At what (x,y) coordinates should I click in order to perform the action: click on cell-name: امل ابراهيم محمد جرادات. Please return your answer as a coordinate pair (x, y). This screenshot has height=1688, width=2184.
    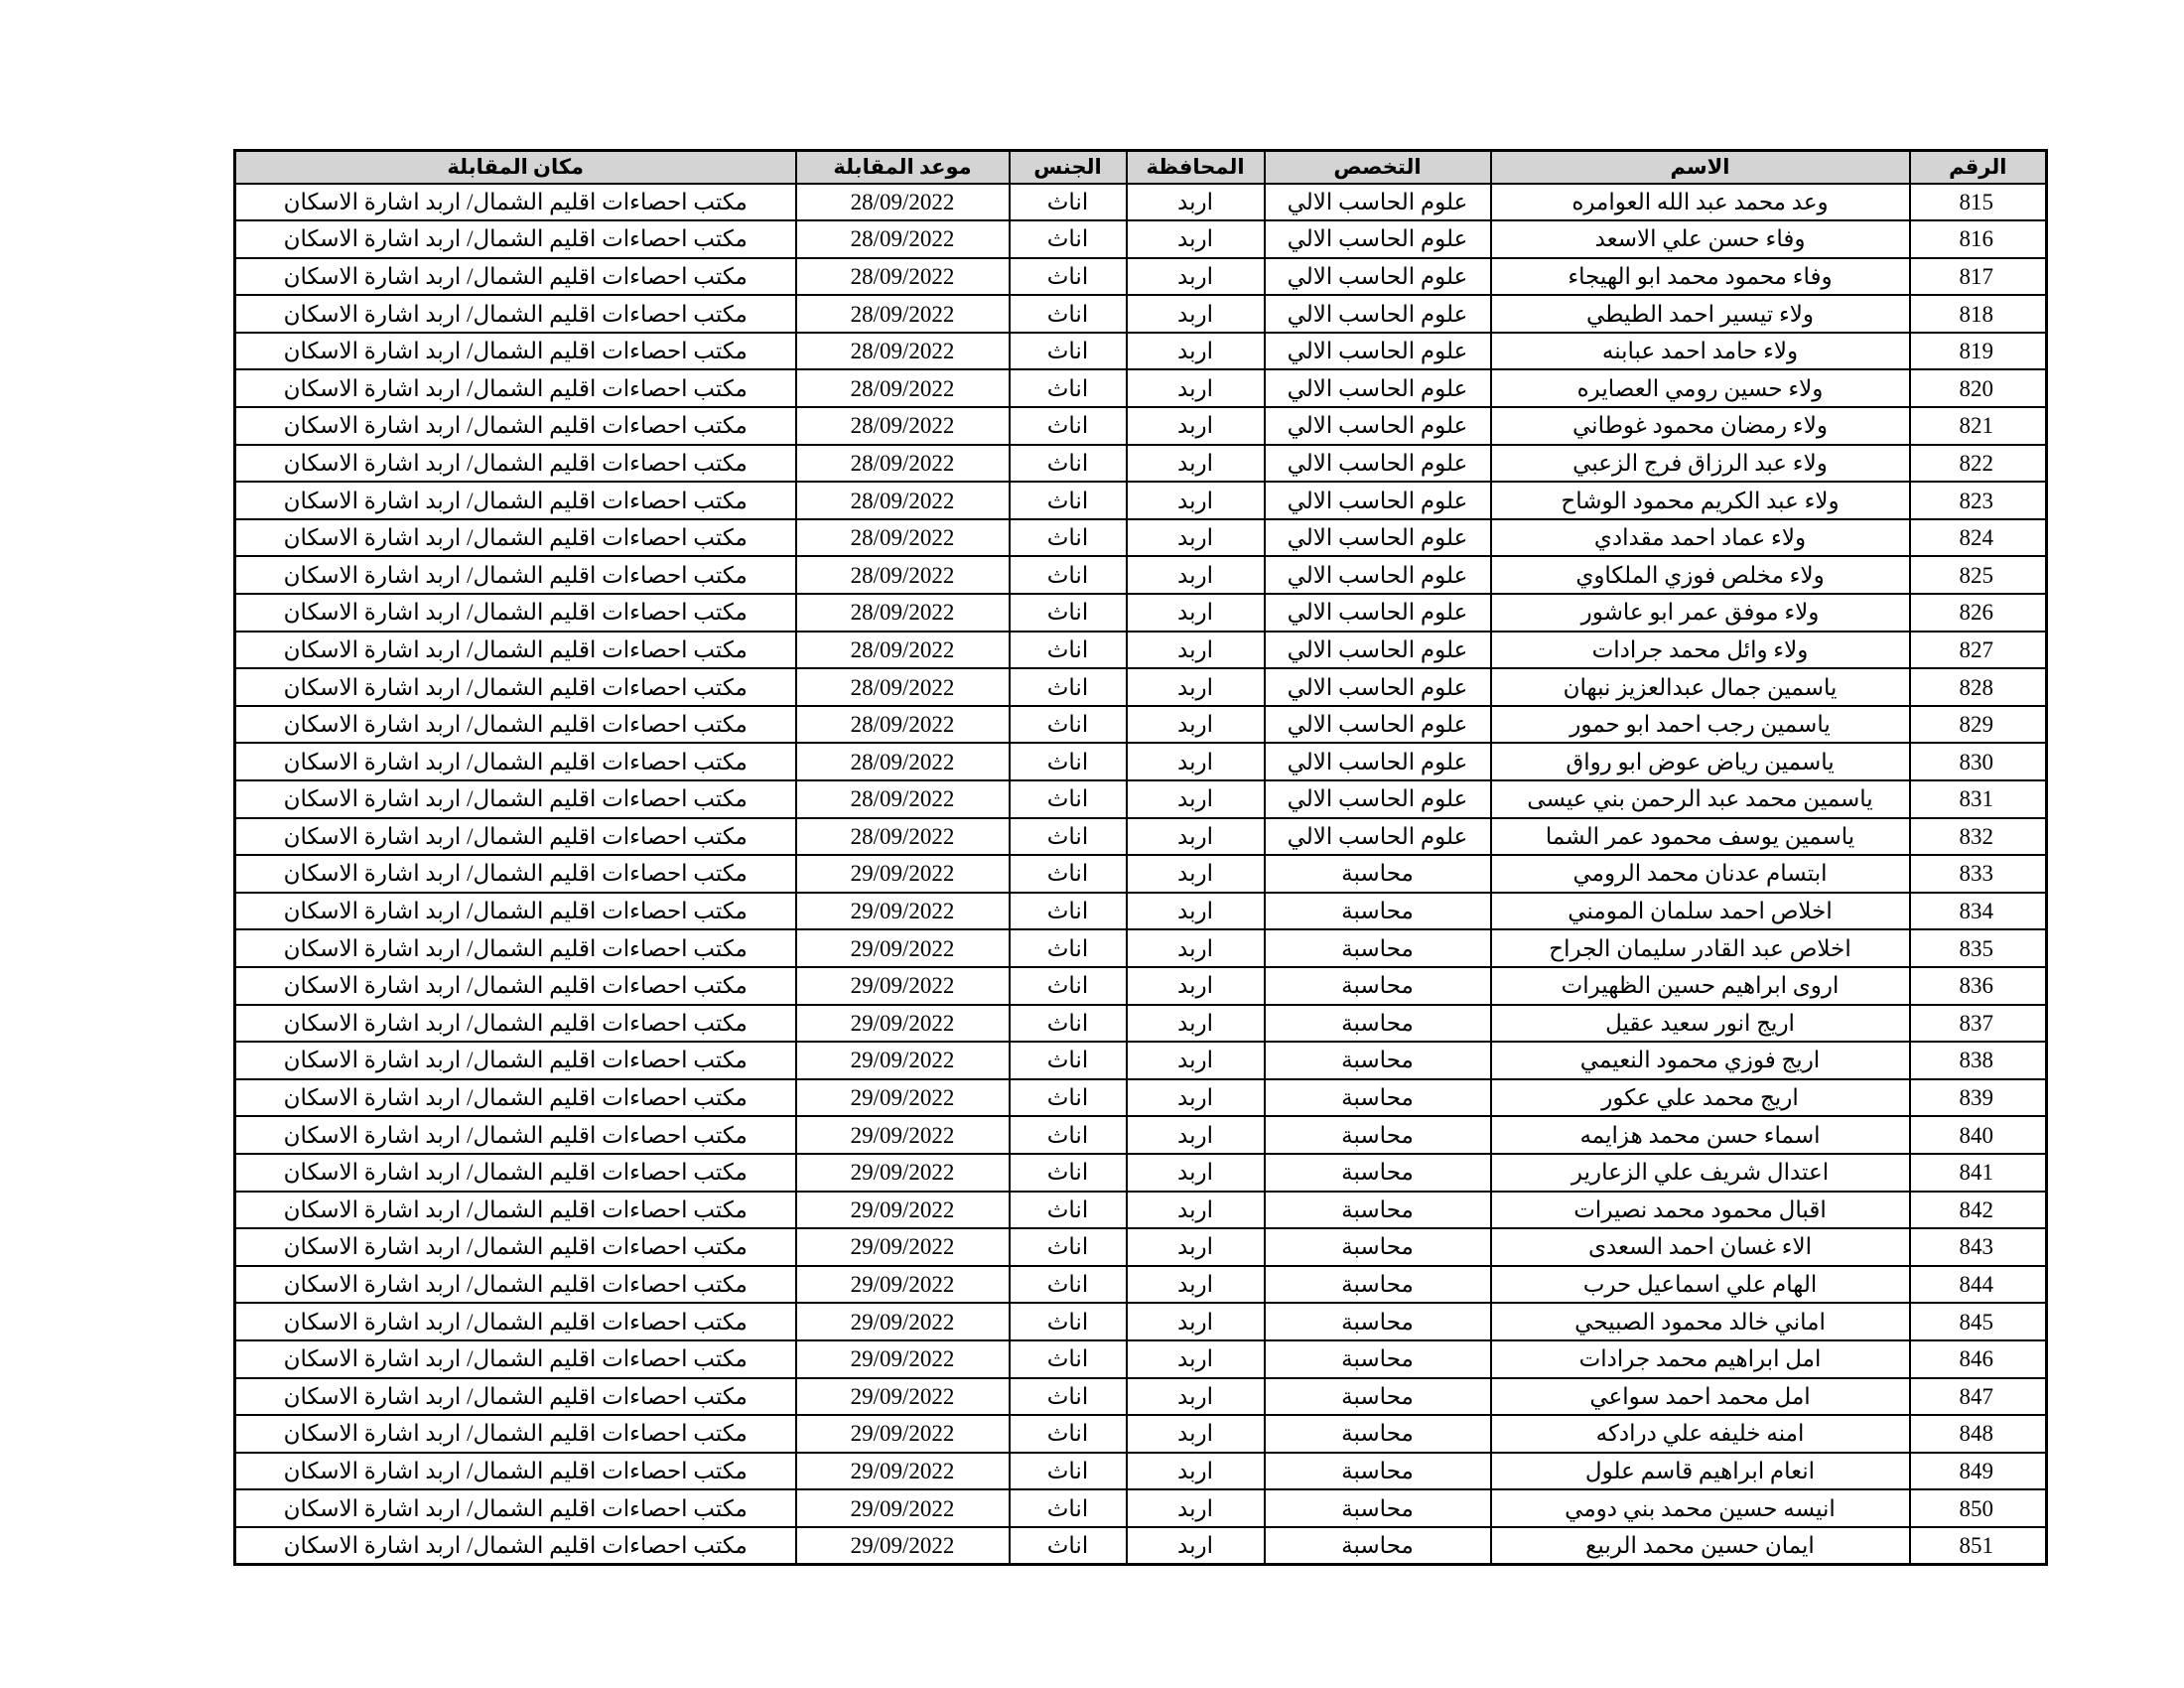
    Looking at the image, I should click on (1700, 1358).